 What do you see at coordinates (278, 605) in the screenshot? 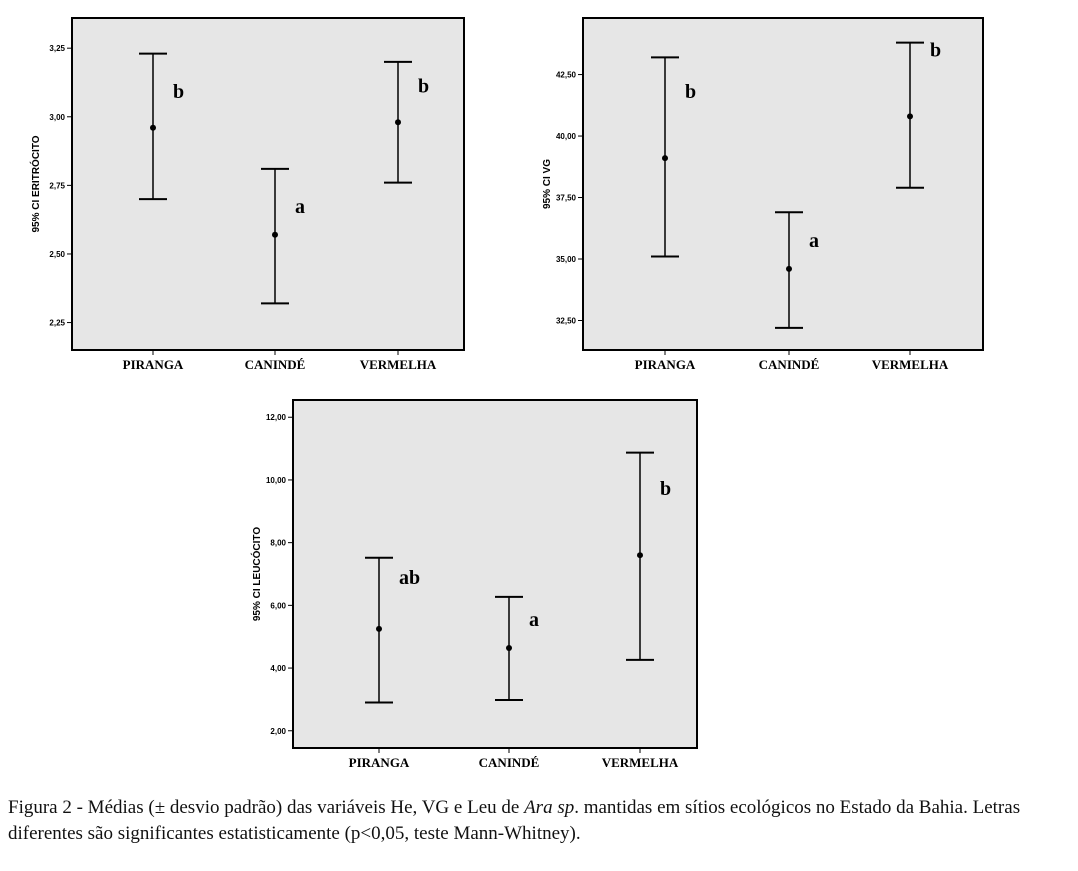
I see `y-tick-label: 6,00` at bounding box center [278, 605].